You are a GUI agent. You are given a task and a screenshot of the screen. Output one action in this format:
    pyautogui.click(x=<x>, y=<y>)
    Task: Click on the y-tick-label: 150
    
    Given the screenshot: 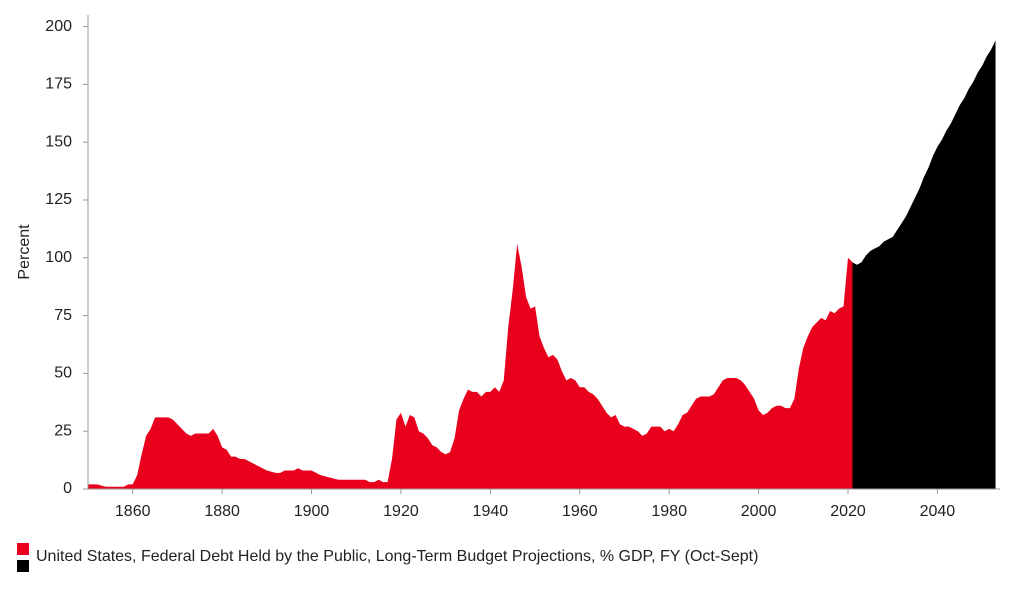 What is the action you would take?
    pyautogui.click(x=58, y=141)
    